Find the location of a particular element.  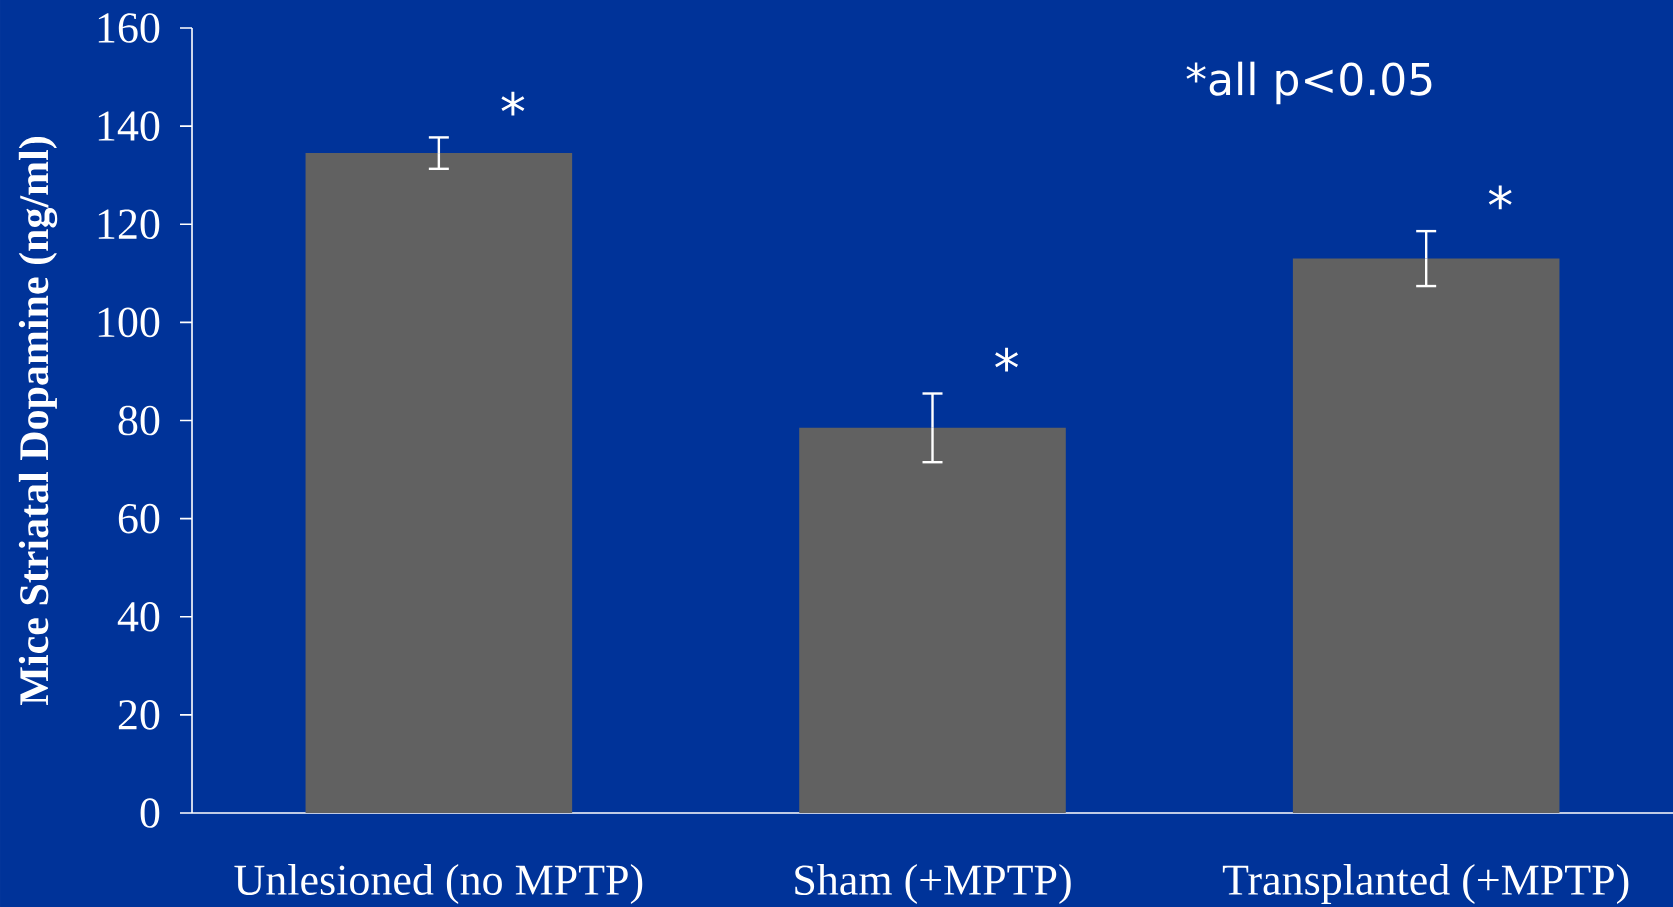

y-tick-label: 140 is located at coordinates (129, 126).